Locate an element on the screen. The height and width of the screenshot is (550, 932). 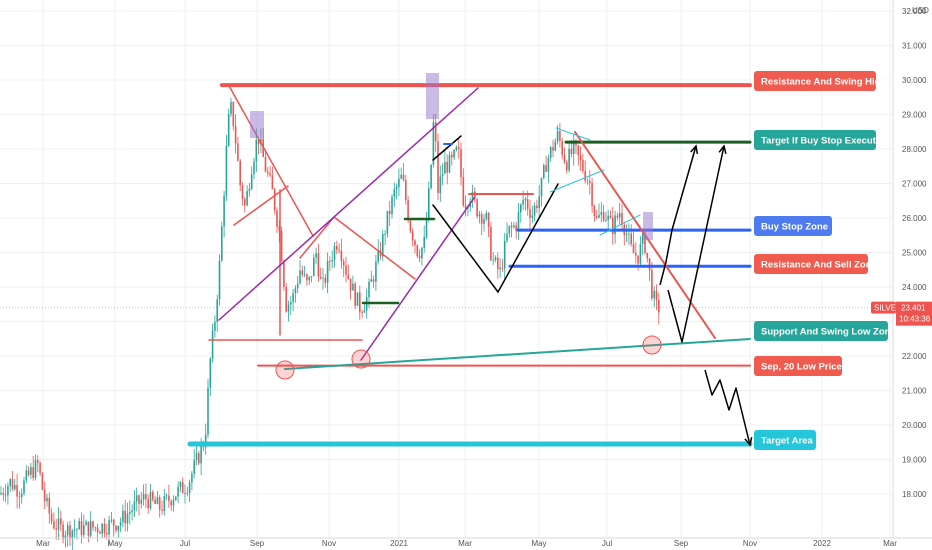
price-tick-label: 27.000 is located at coordinates (914, 184).